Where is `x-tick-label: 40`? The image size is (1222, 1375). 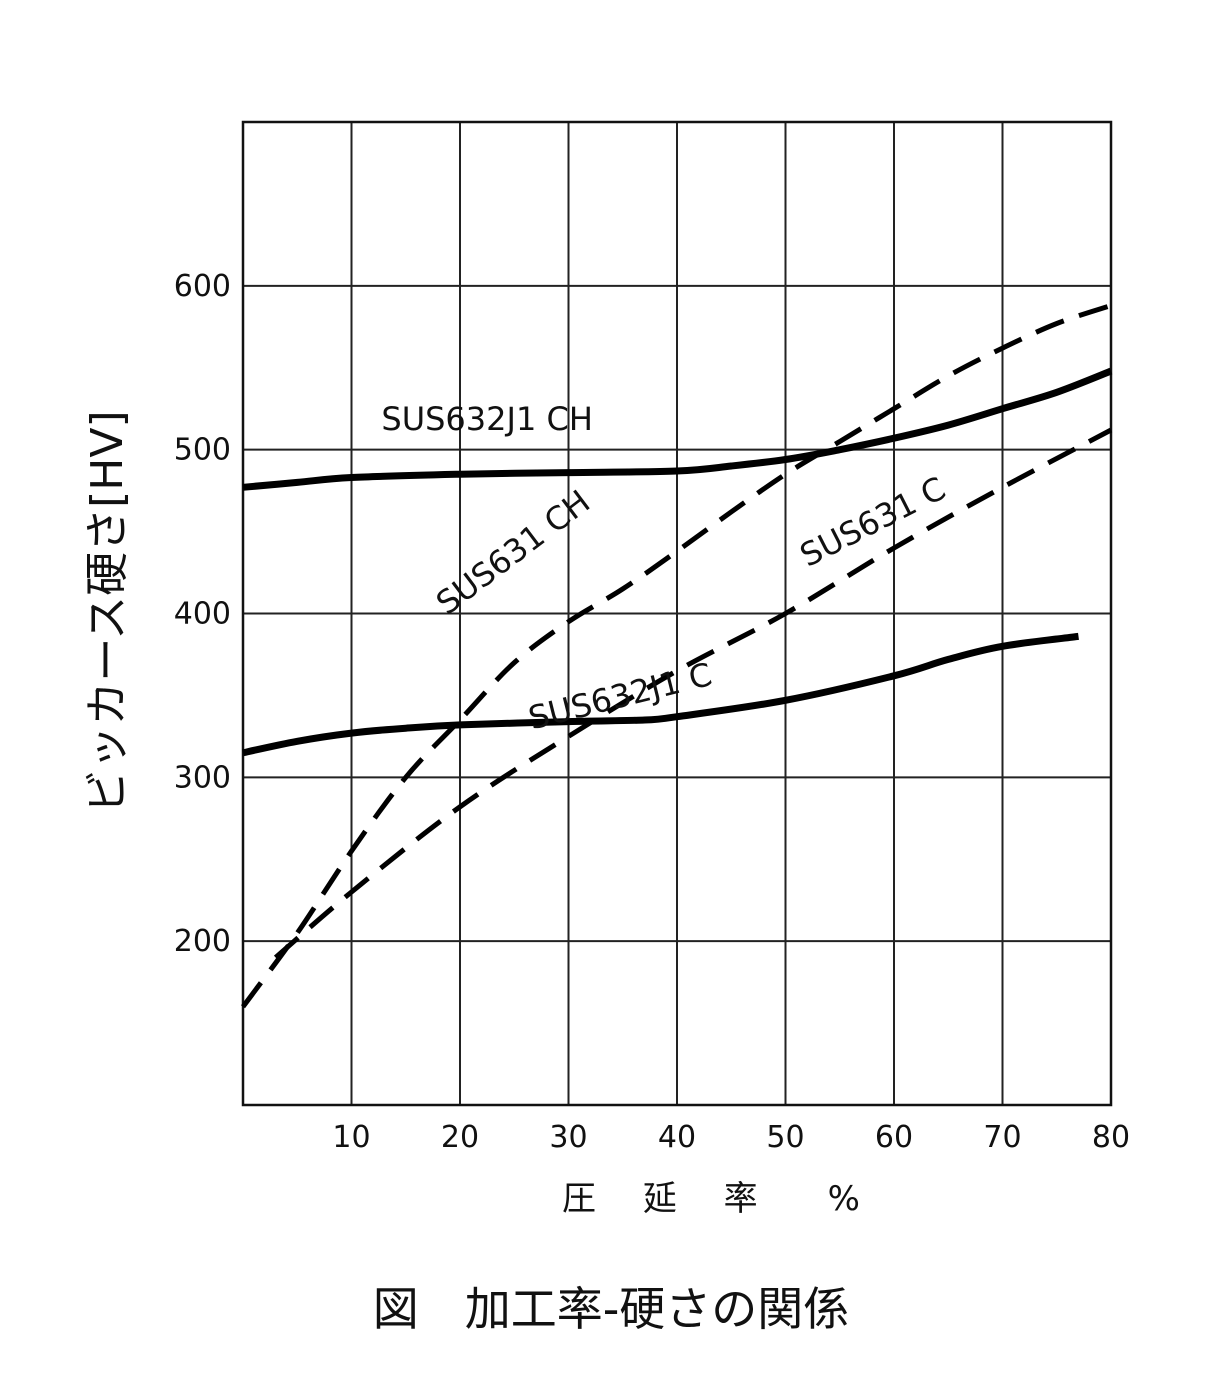
x-tick-label: 40 is located at coordinates (677, 1137).